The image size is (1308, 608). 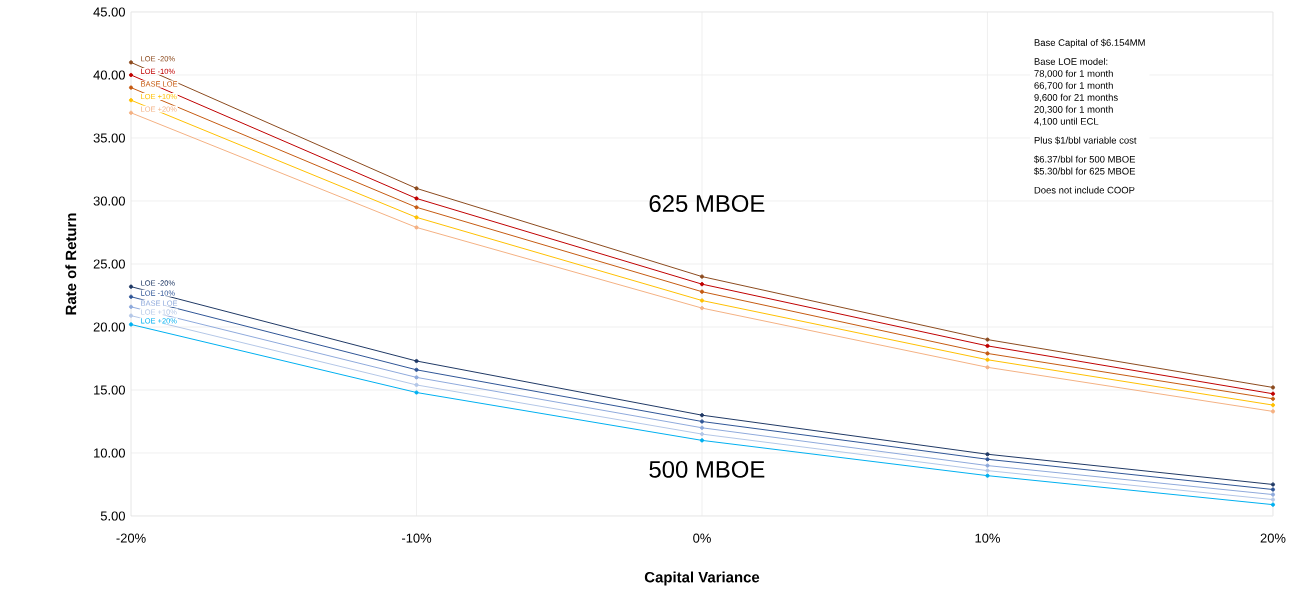 What do you see at coordinates (112, 516) in the screenshot?
I see `y-tick-label: 5.00` at bounding box center [112, 516].